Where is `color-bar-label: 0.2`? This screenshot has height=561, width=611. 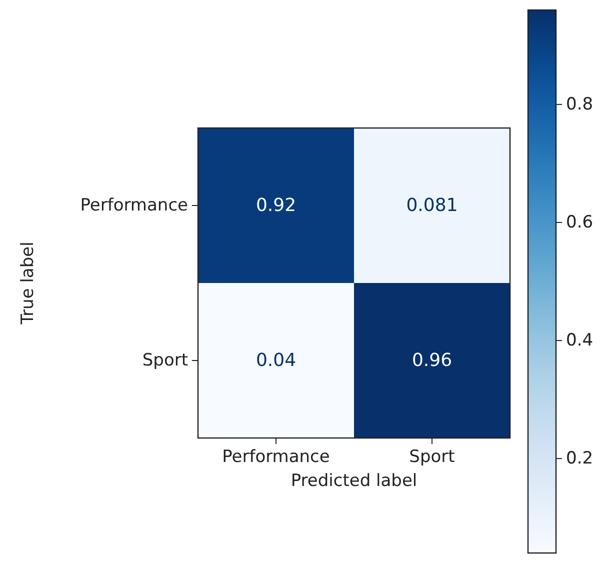
color-bar-label: 0.2 is located at coordinates (580, 458).